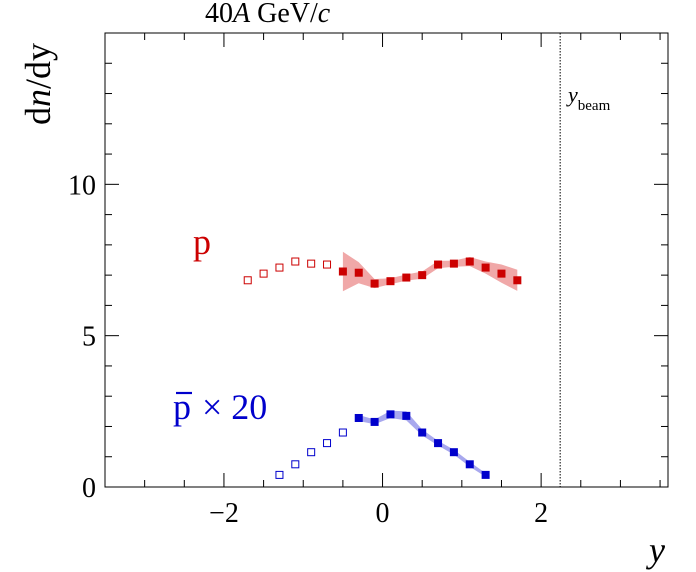 The width and height of the screenshot is (696, 572). Describe the element at coordinates (234, 407) in the screenshot. I see `series-label-pbar-rest: × 20` at that location.